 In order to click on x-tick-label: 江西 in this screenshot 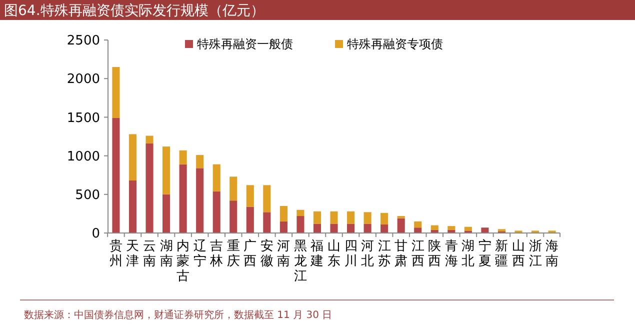, I will do `click(417, 254)`.